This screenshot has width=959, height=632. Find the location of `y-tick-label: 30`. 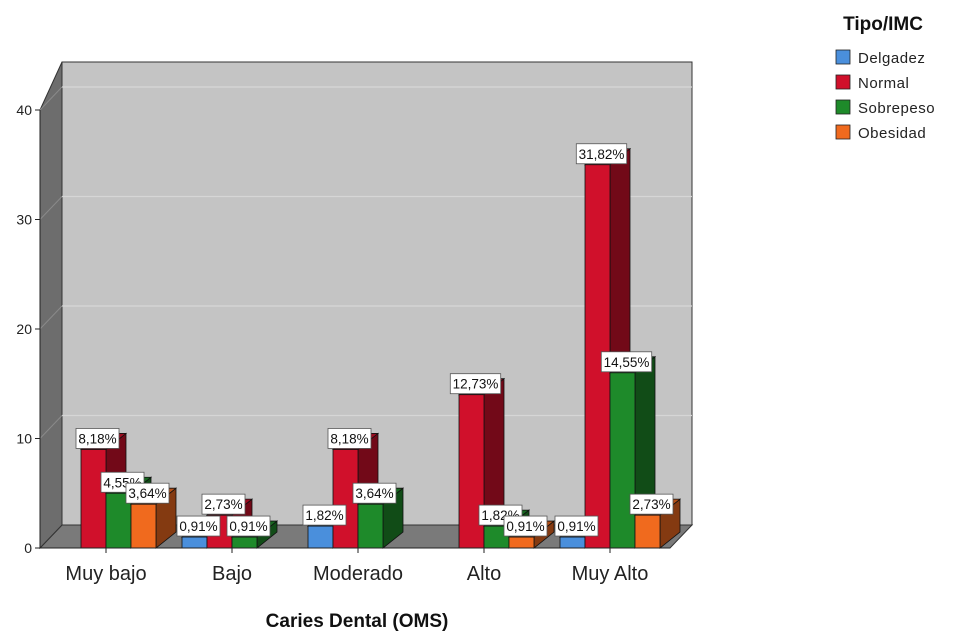

y-tick-label: 30 is located at coordinates (24, 220).